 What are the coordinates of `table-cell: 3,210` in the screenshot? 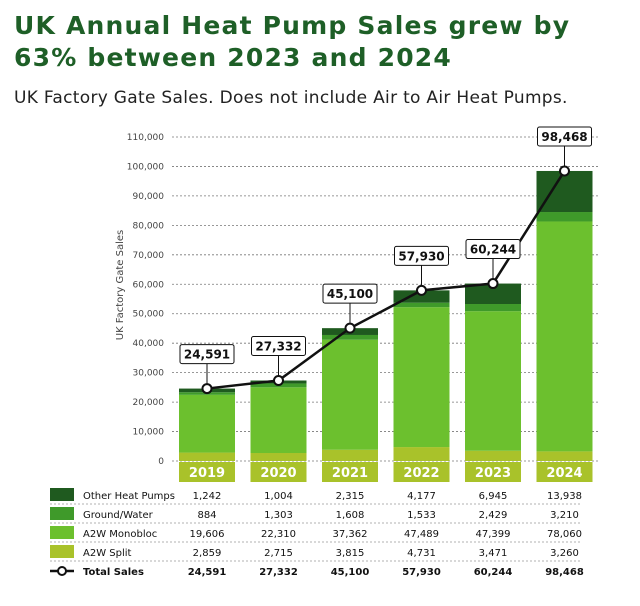 It's located at (564, 515).